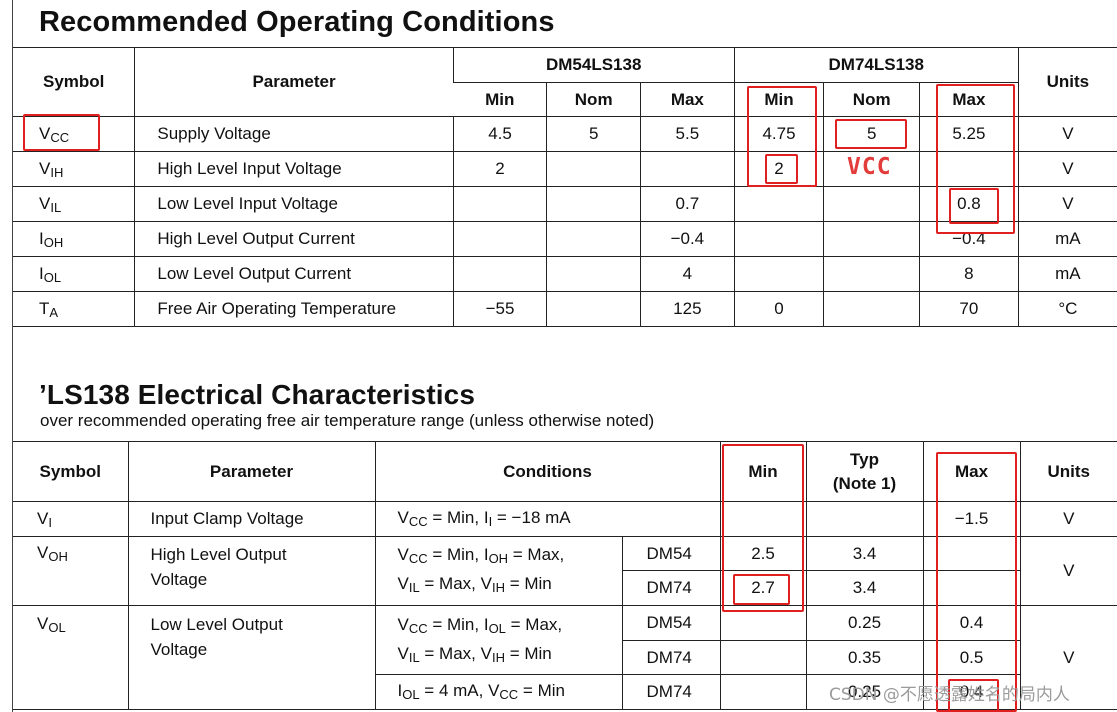 The image size is (1117, 712). Describe the element at coordinates (499, 692) in the screenshot. I see `condition-cell: IOL = 4 mA, VCC = Min` at that location.